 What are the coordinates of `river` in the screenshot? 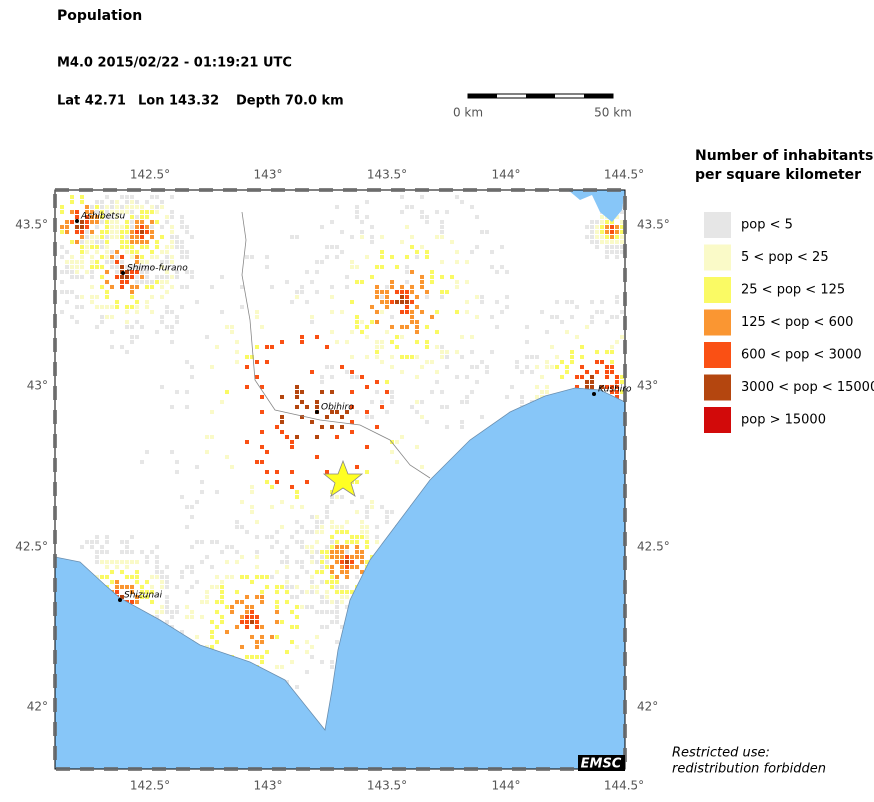 It's located at (336, 345).